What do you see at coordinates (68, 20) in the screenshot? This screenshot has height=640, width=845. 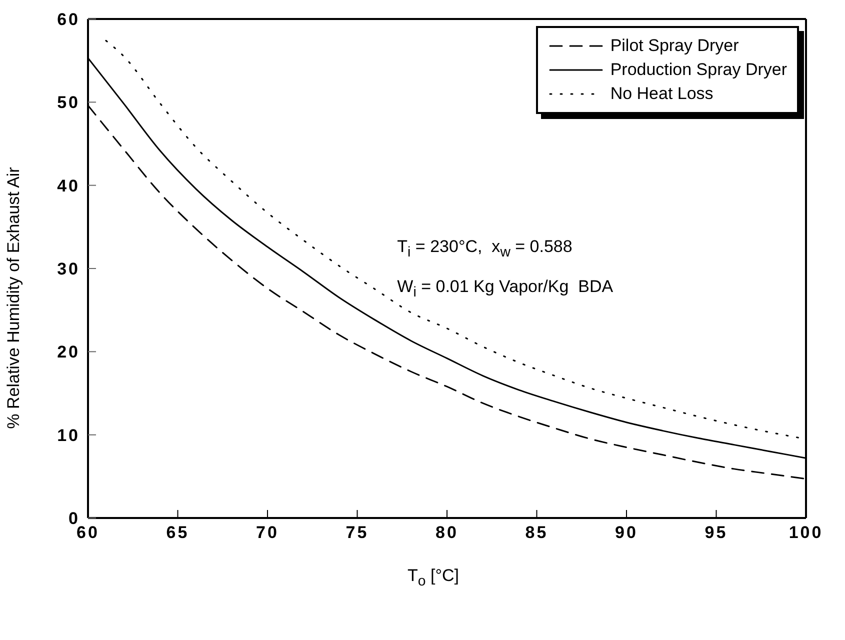 I see `y-tick-label: 60` at bounding box center [68, 20].